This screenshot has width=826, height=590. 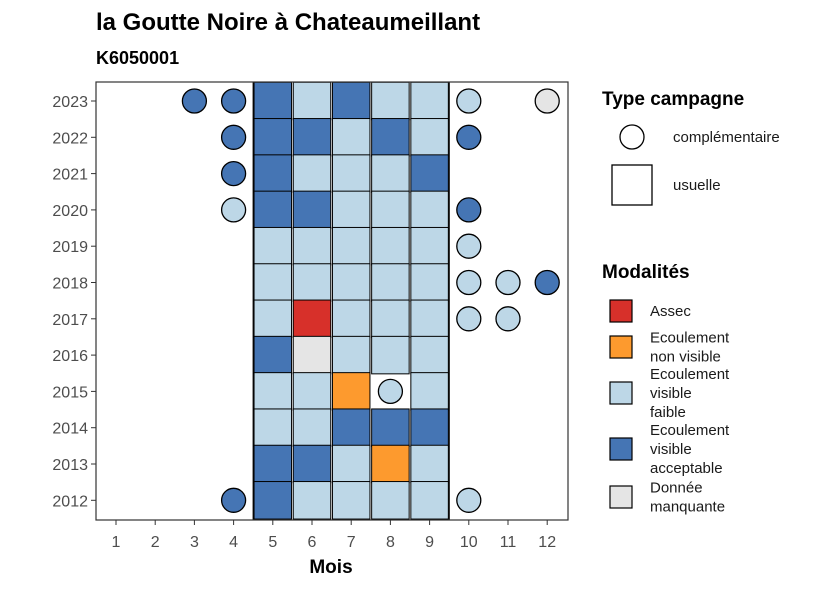 What do you see at coordinates (70, 284) in the screenshot?
I see `y-tick-label: 2018` at bounding box center [70, 284].